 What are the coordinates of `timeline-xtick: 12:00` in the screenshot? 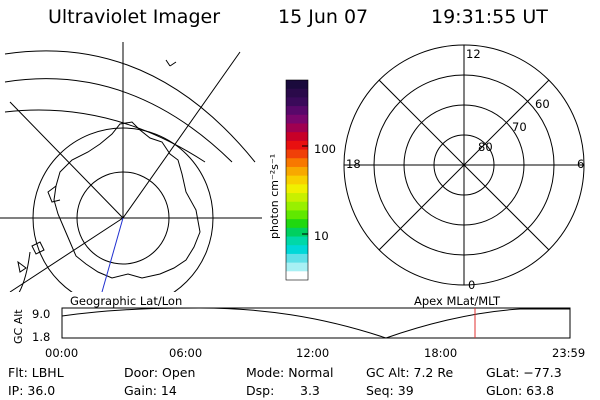 It's located at (313, 353).